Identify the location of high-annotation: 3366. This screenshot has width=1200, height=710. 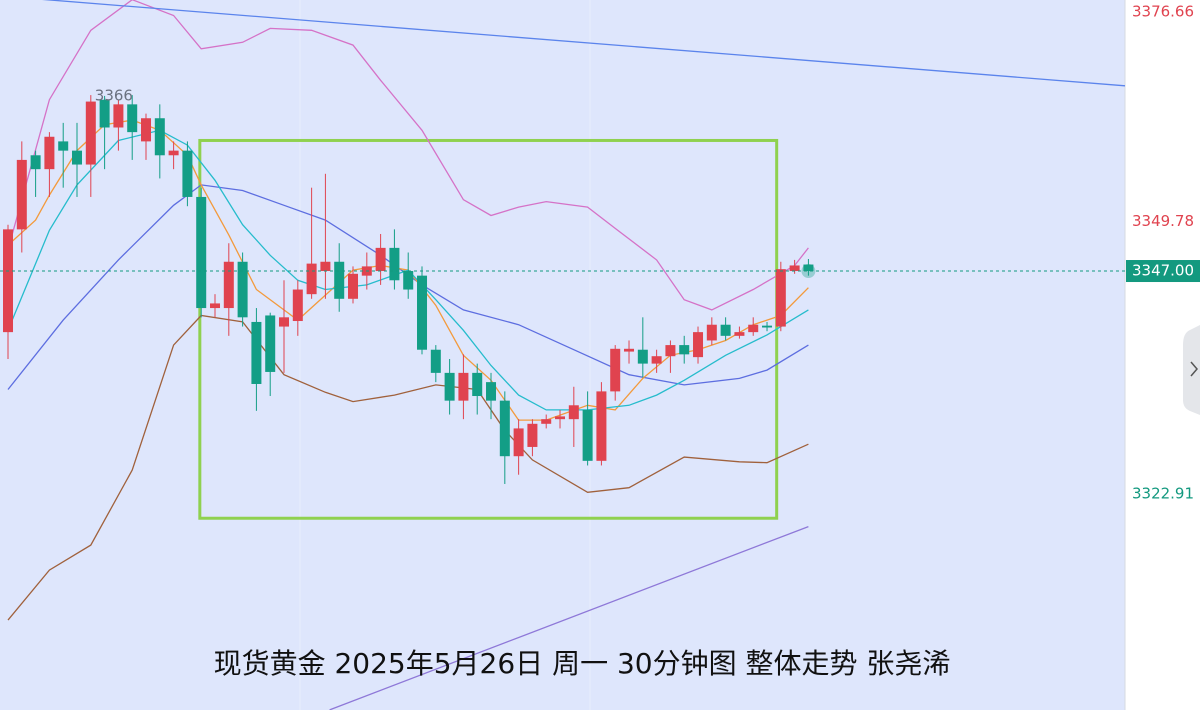
(114, 96).